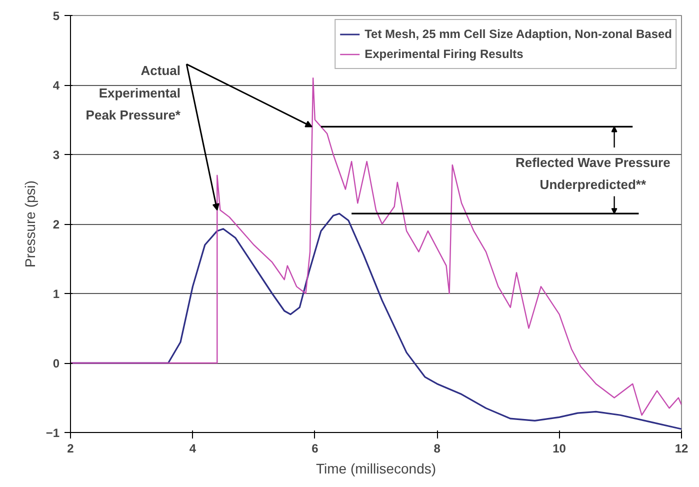 This screenshot has height=487, width=699. What do you see at coordinates (56, 225) in the screenshot?
I see `y-tick-label: 2` at bounding box center [56, 225].